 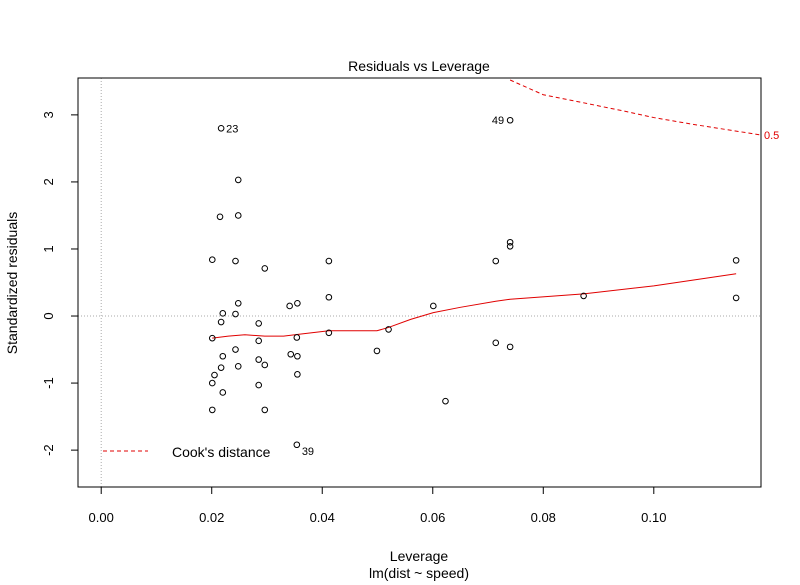 What do you see at coordinates (322, 517) in the screenshot?
I see `x-tick-label: 0.04` at bounding box center [322, 517].